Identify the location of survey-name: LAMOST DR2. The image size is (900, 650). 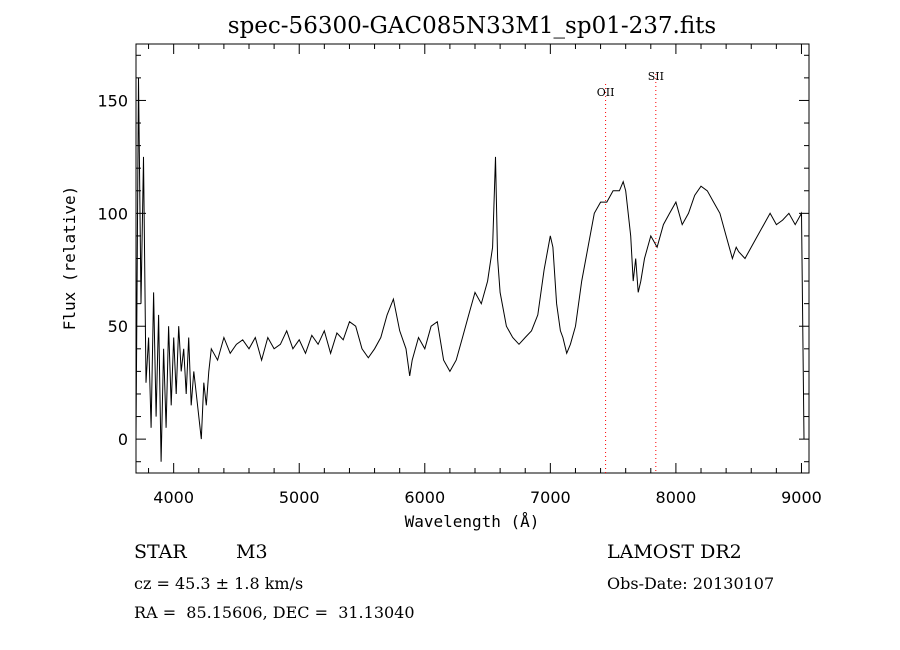
(674, 552).